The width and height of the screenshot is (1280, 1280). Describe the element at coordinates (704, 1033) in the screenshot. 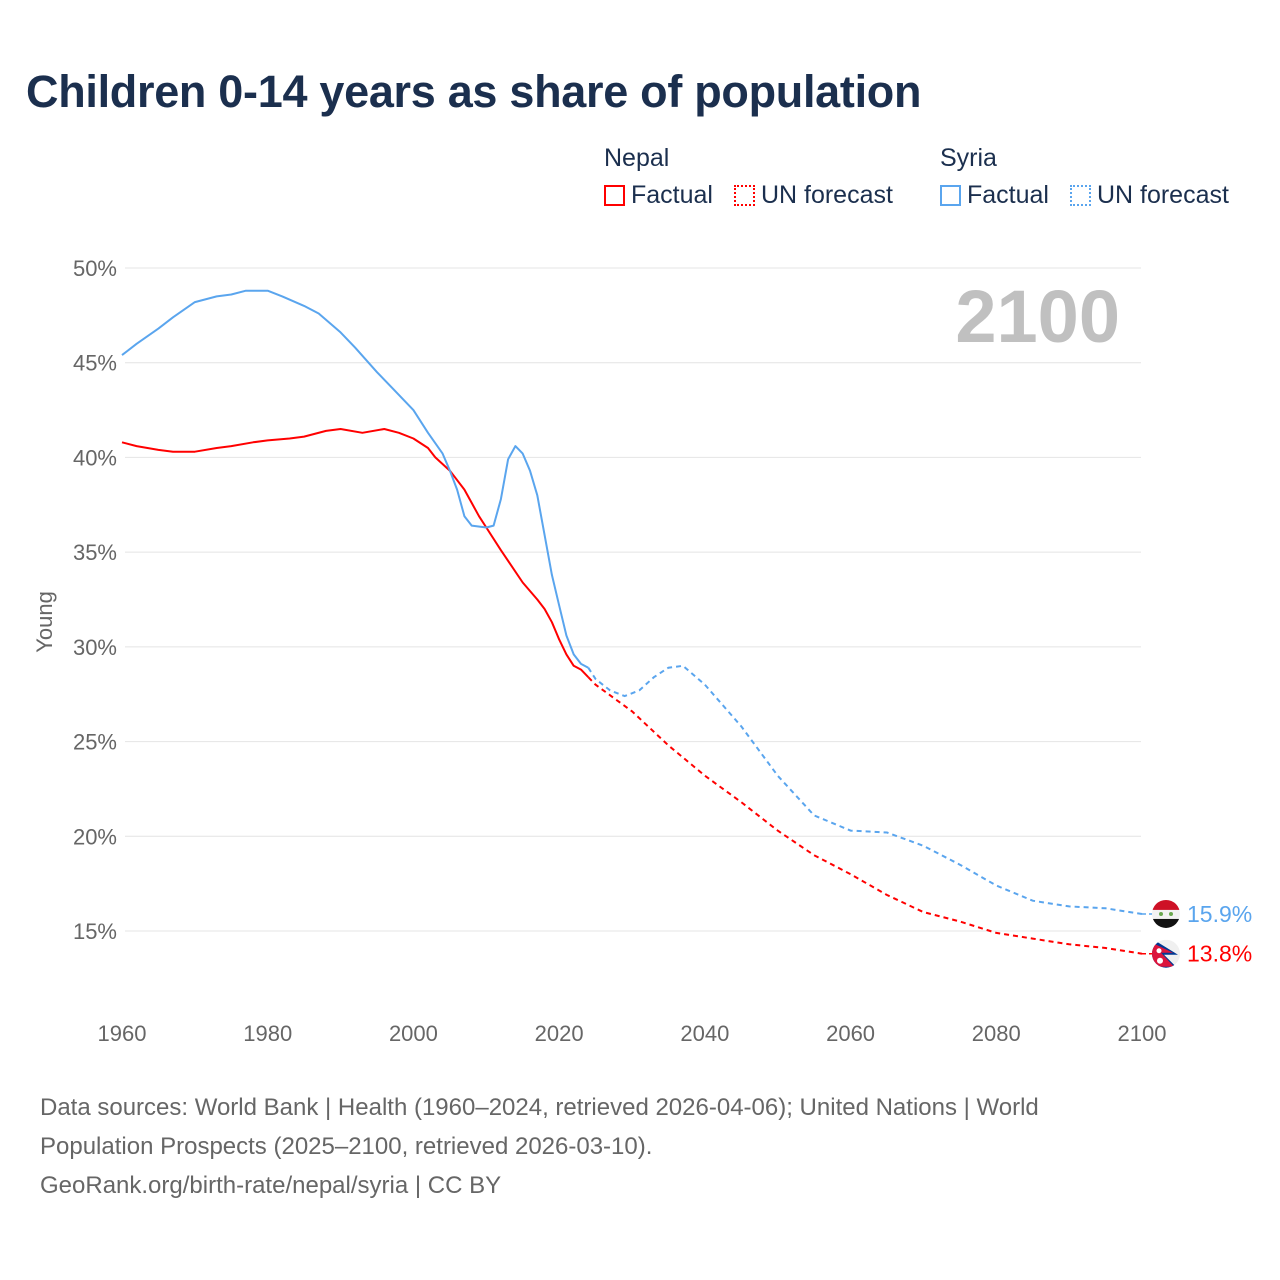

I see `x-tick-label: 2040` at that location.